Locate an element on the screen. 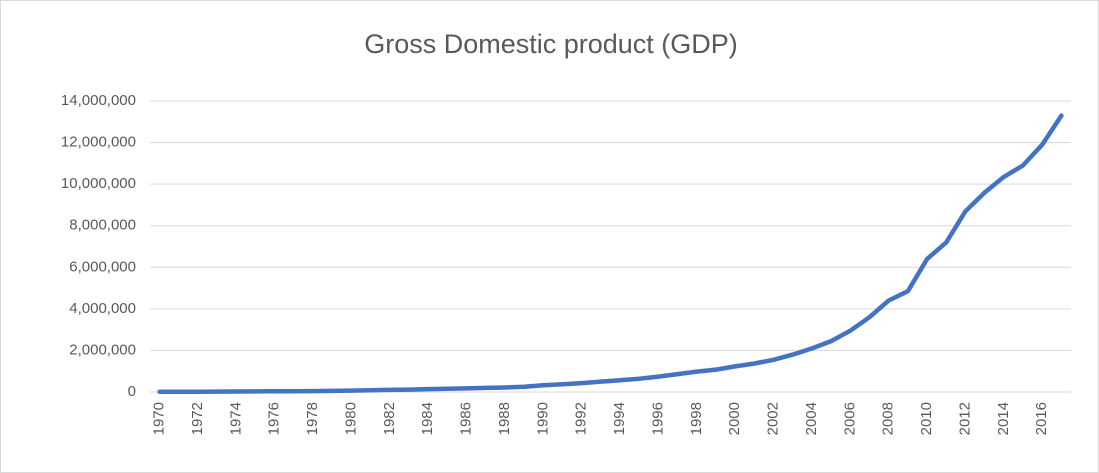  x-tick-label: 2014 is located at coordinates (1003, 418).